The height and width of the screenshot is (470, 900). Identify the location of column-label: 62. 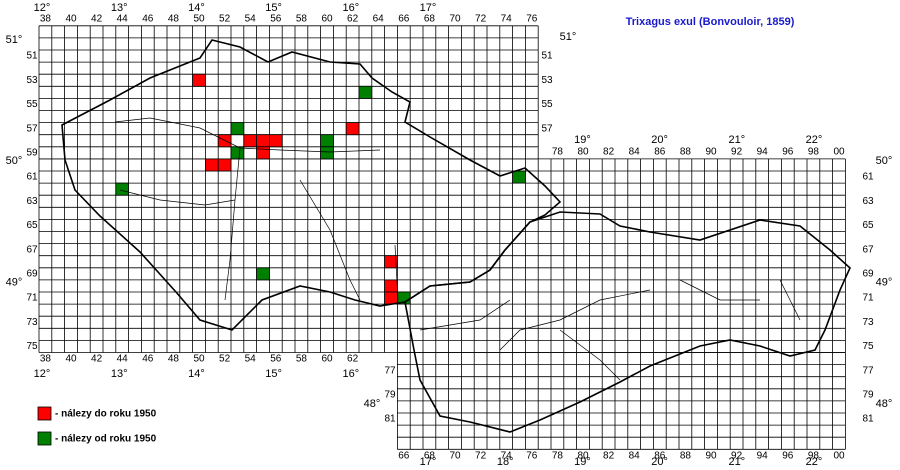
(353, 359).